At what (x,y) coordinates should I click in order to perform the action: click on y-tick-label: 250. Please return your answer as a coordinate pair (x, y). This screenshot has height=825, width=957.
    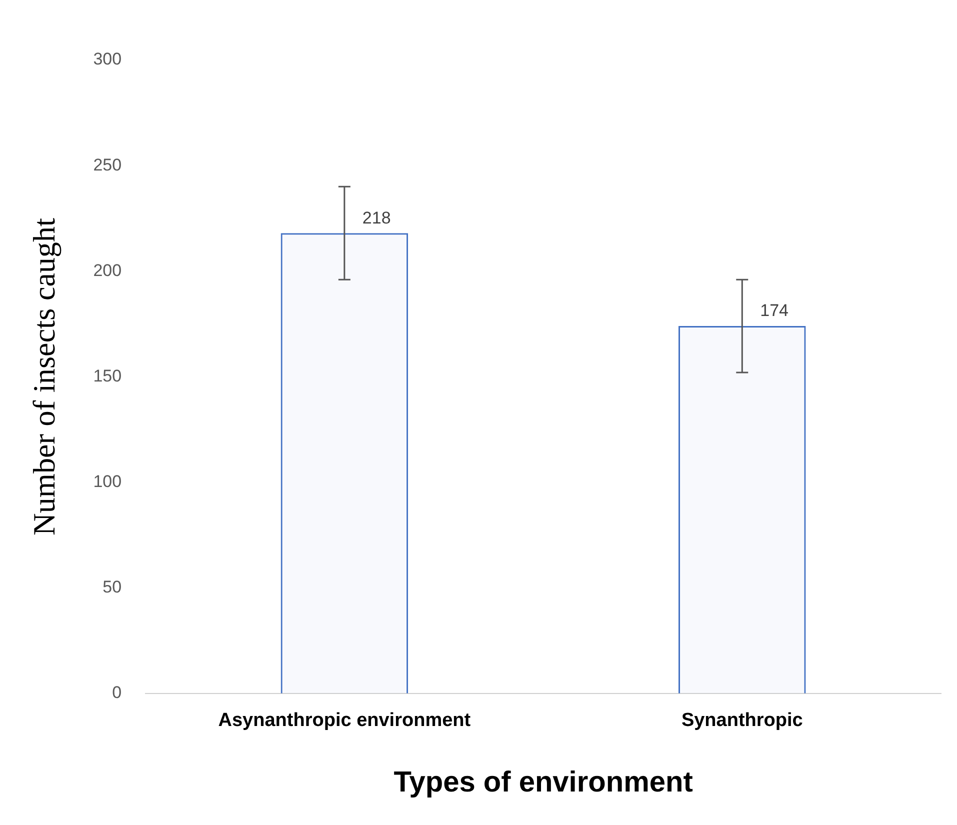
    Looking at the image, I should click on (107, 164).